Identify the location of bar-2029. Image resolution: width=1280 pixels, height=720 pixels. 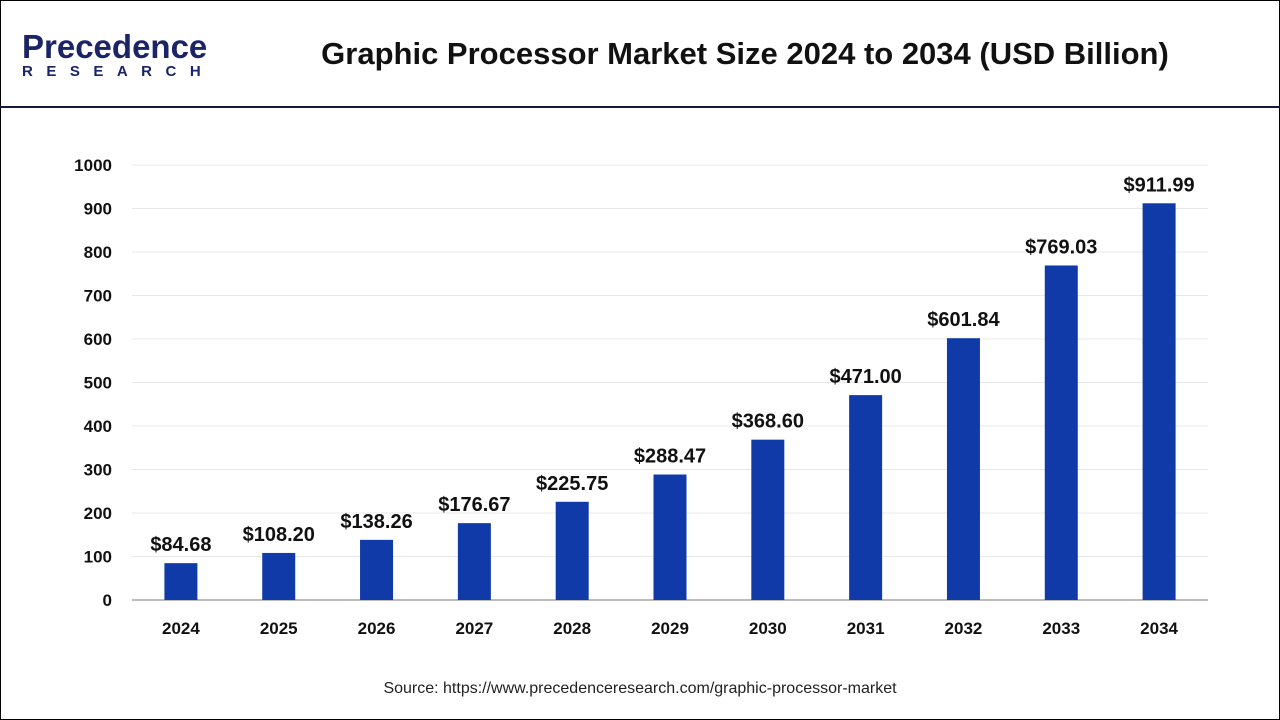
(670, 537).